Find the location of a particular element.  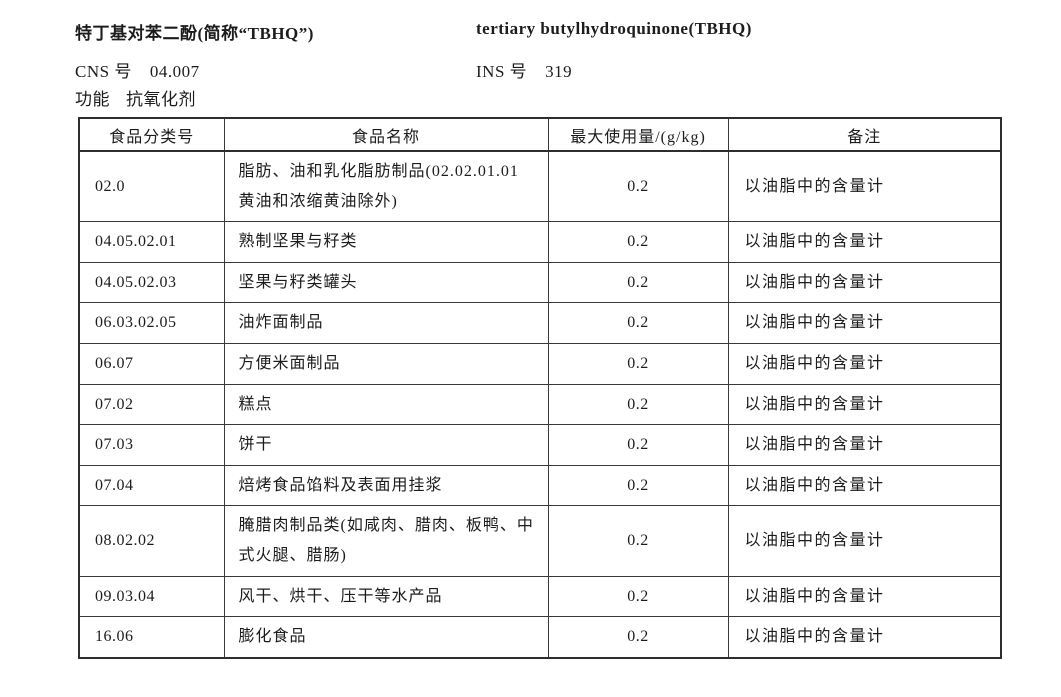

header-line-1-left: 特丁基对苯二酚(简称“TBHQ”) is located at coordinates (194, 31).